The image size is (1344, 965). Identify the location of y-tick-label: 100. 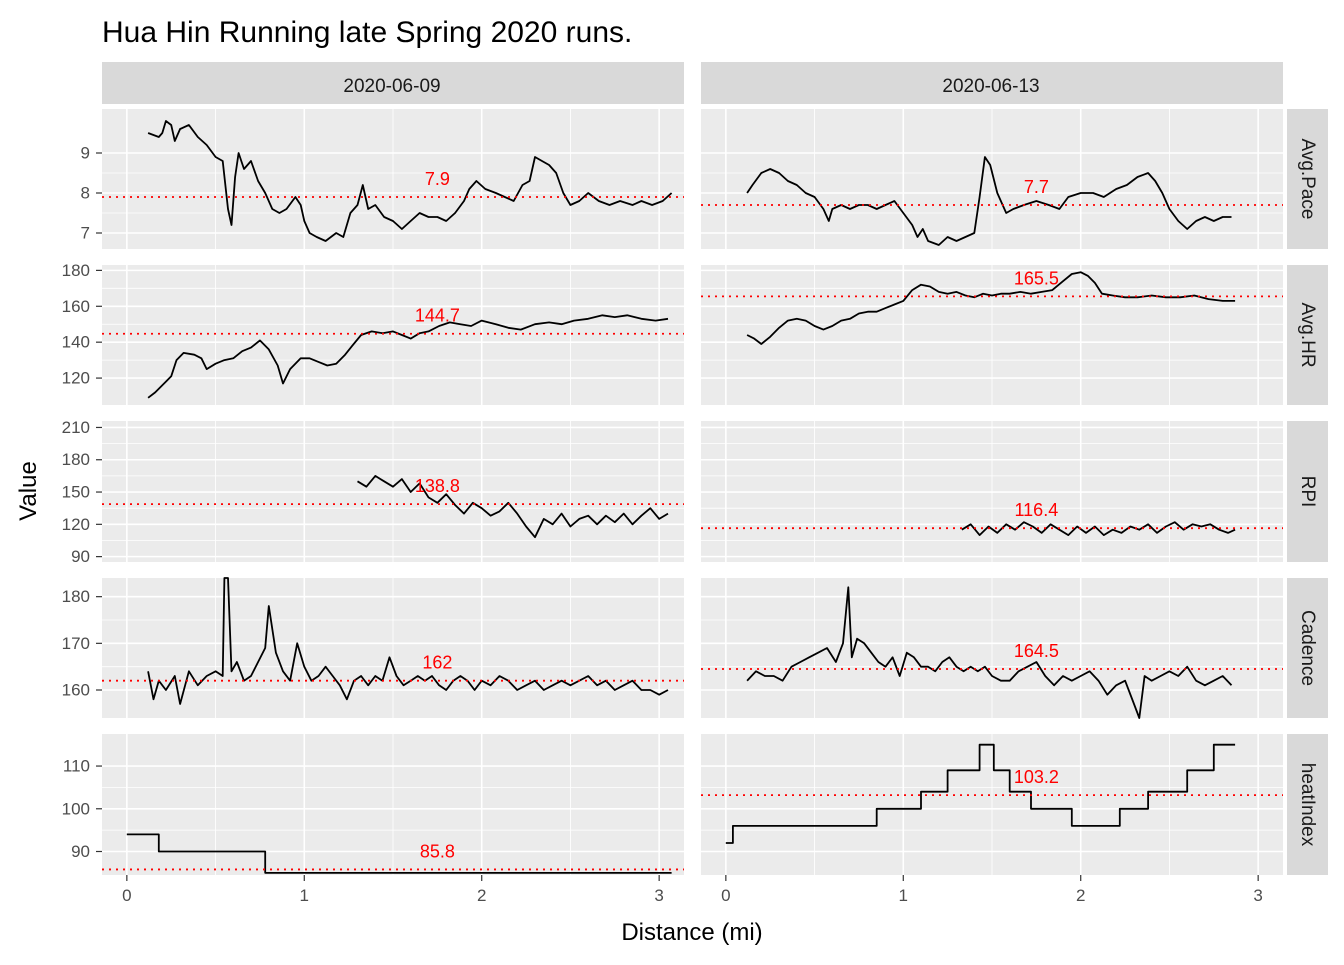
(76, 808).